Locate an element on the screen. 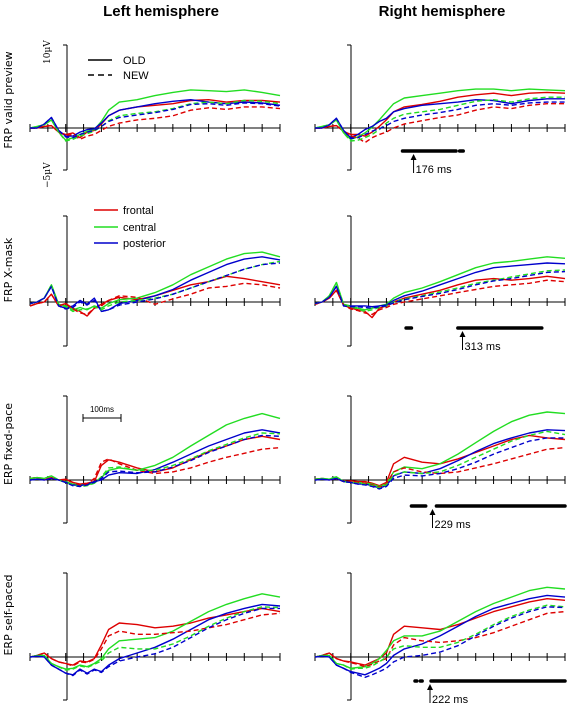 This screenshot has width=570, height=704. condition-legend: OLD NEW is located at coordinates (118, 68).